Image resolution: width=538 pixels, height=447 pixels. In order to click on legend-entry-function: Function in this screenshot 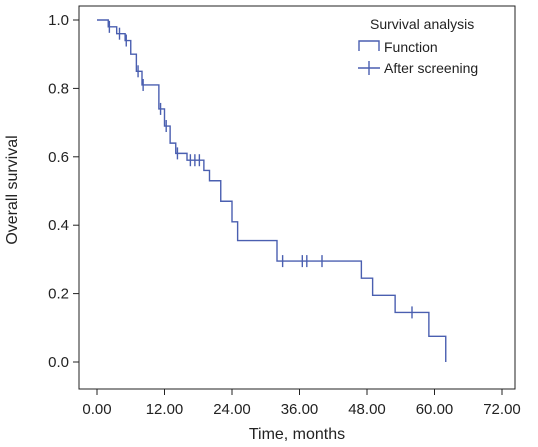, I will do `click(411, 47)`.